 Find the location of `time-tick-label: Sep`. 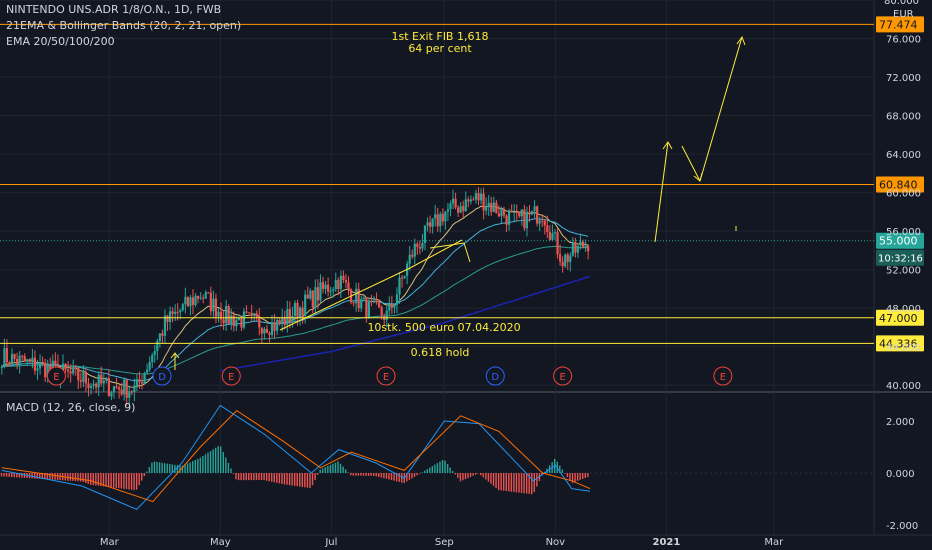

time-tick-label: Sep is located at coordinates (444, 542).